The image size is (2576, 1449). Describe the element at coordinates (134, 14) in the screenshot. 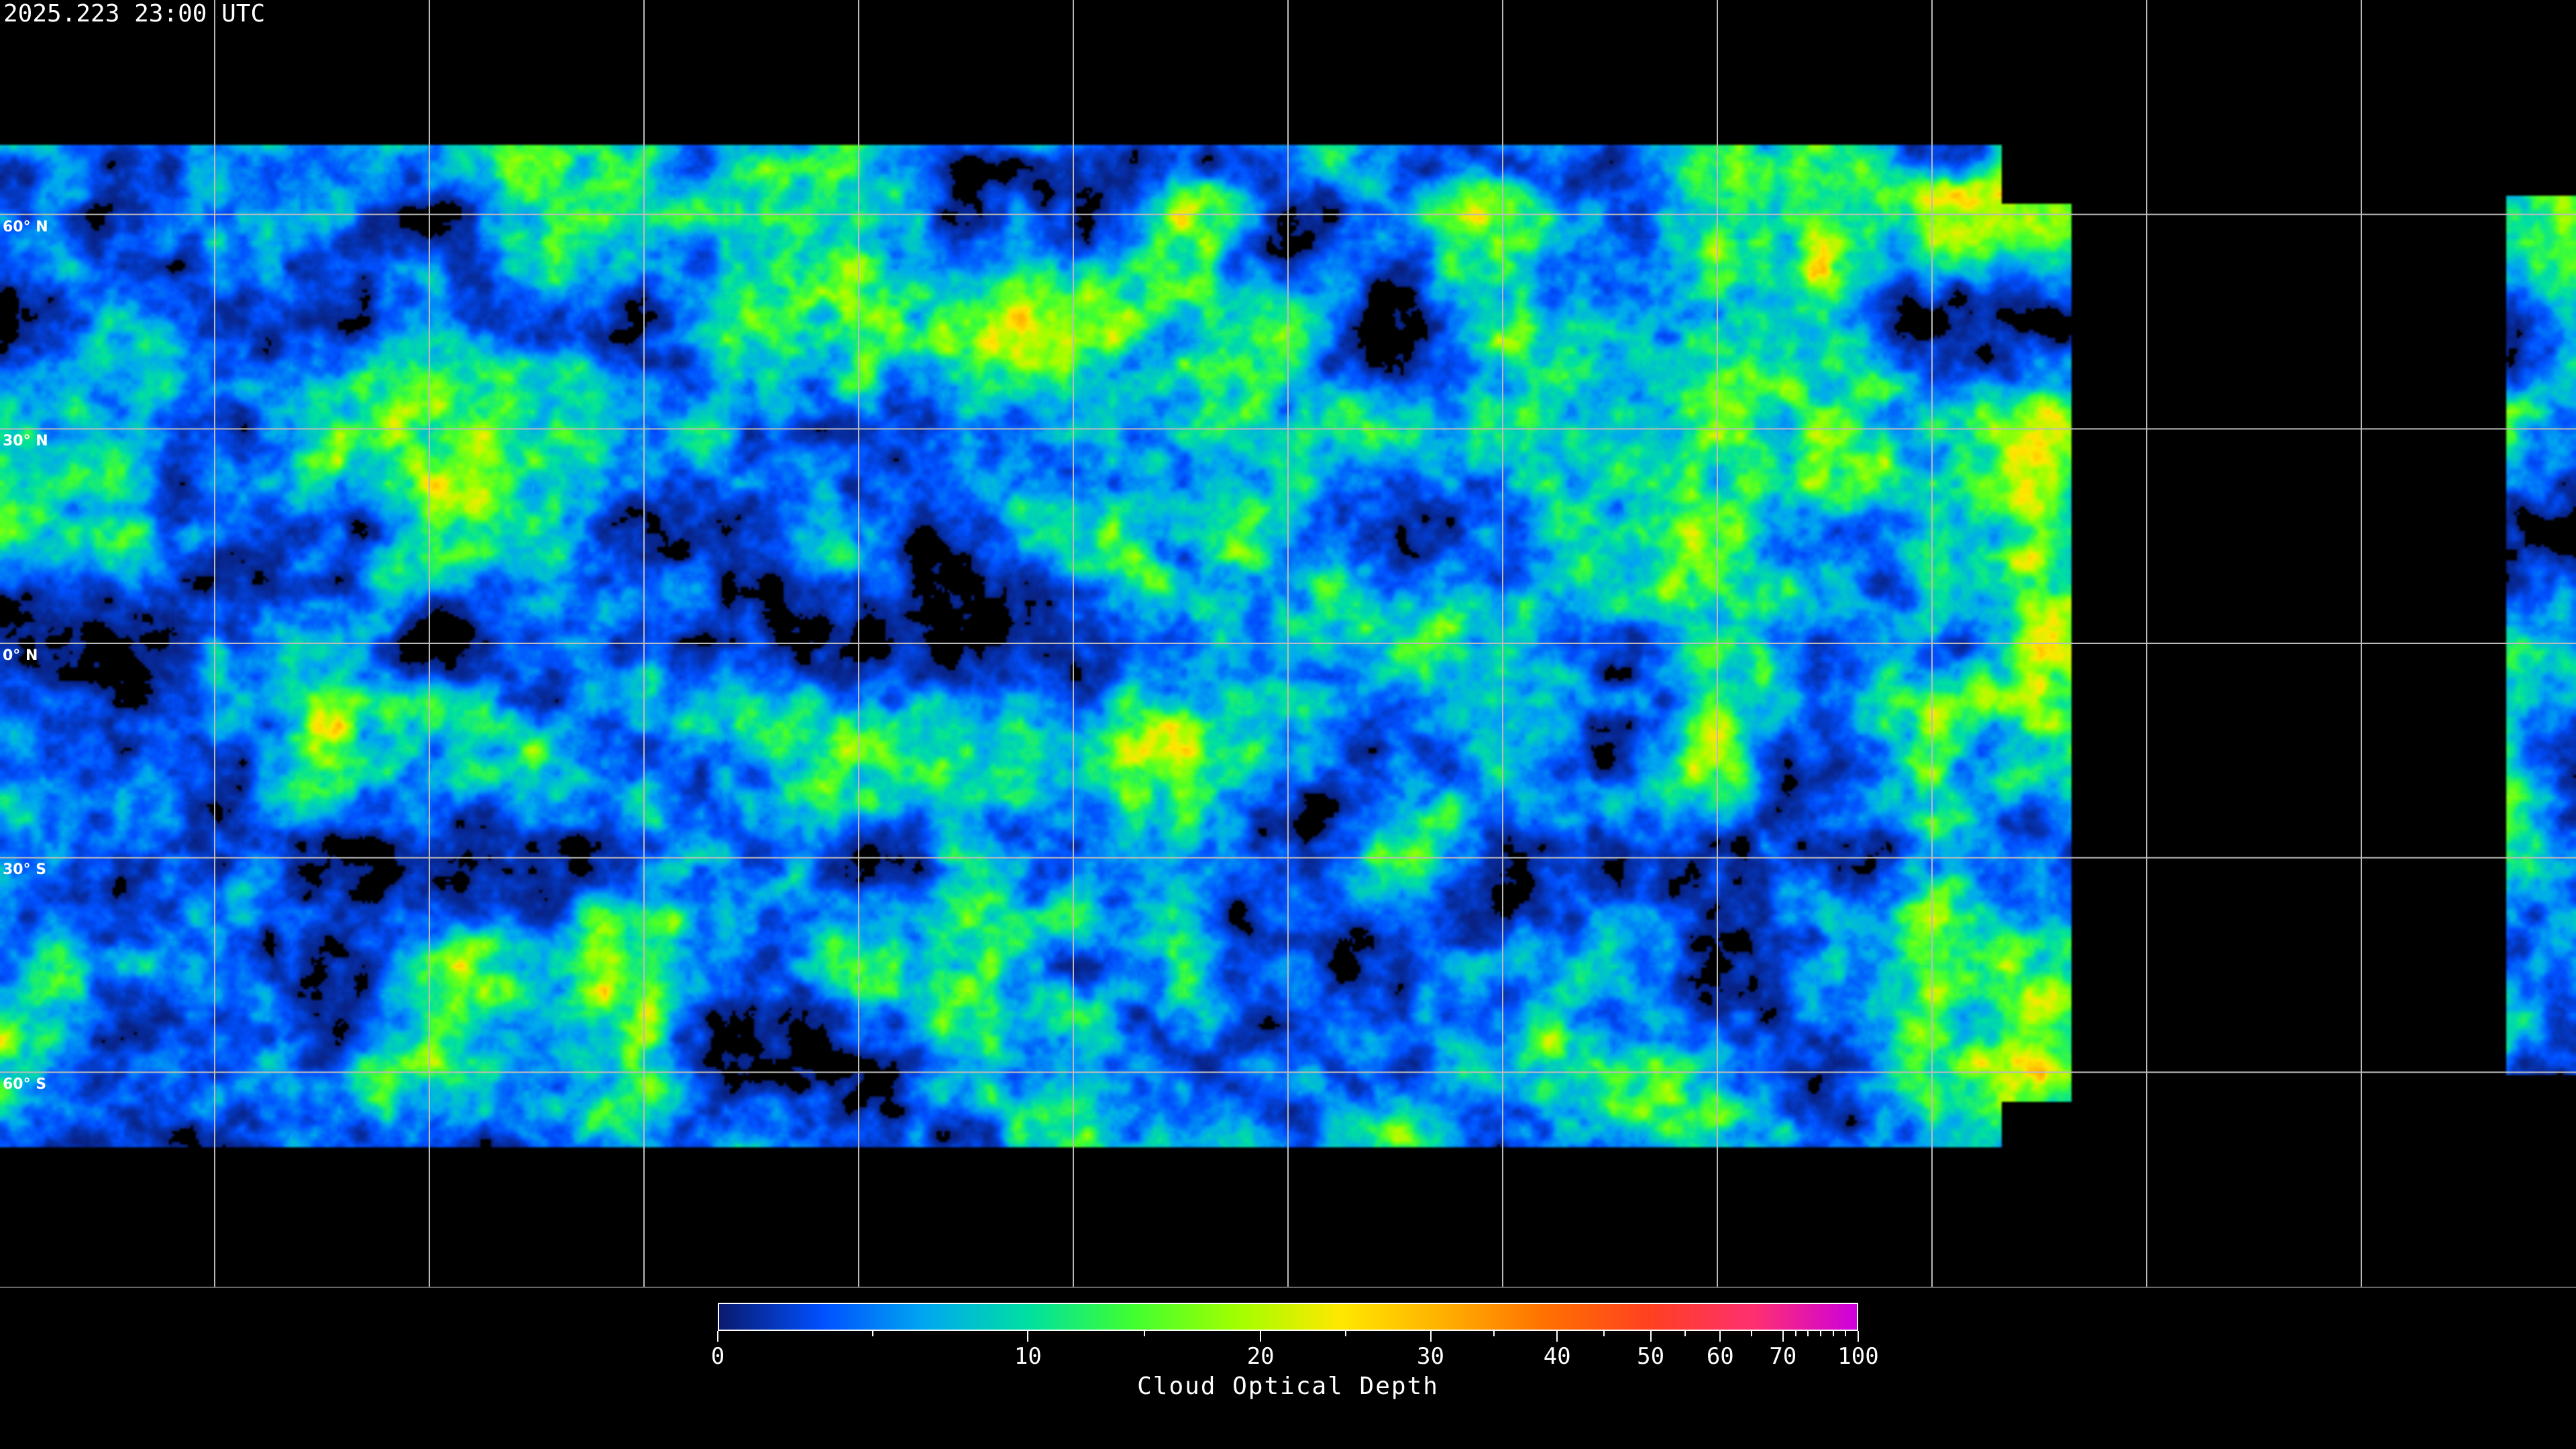

I see `timestamp: 2025.223 23:00 UTC` at that location.